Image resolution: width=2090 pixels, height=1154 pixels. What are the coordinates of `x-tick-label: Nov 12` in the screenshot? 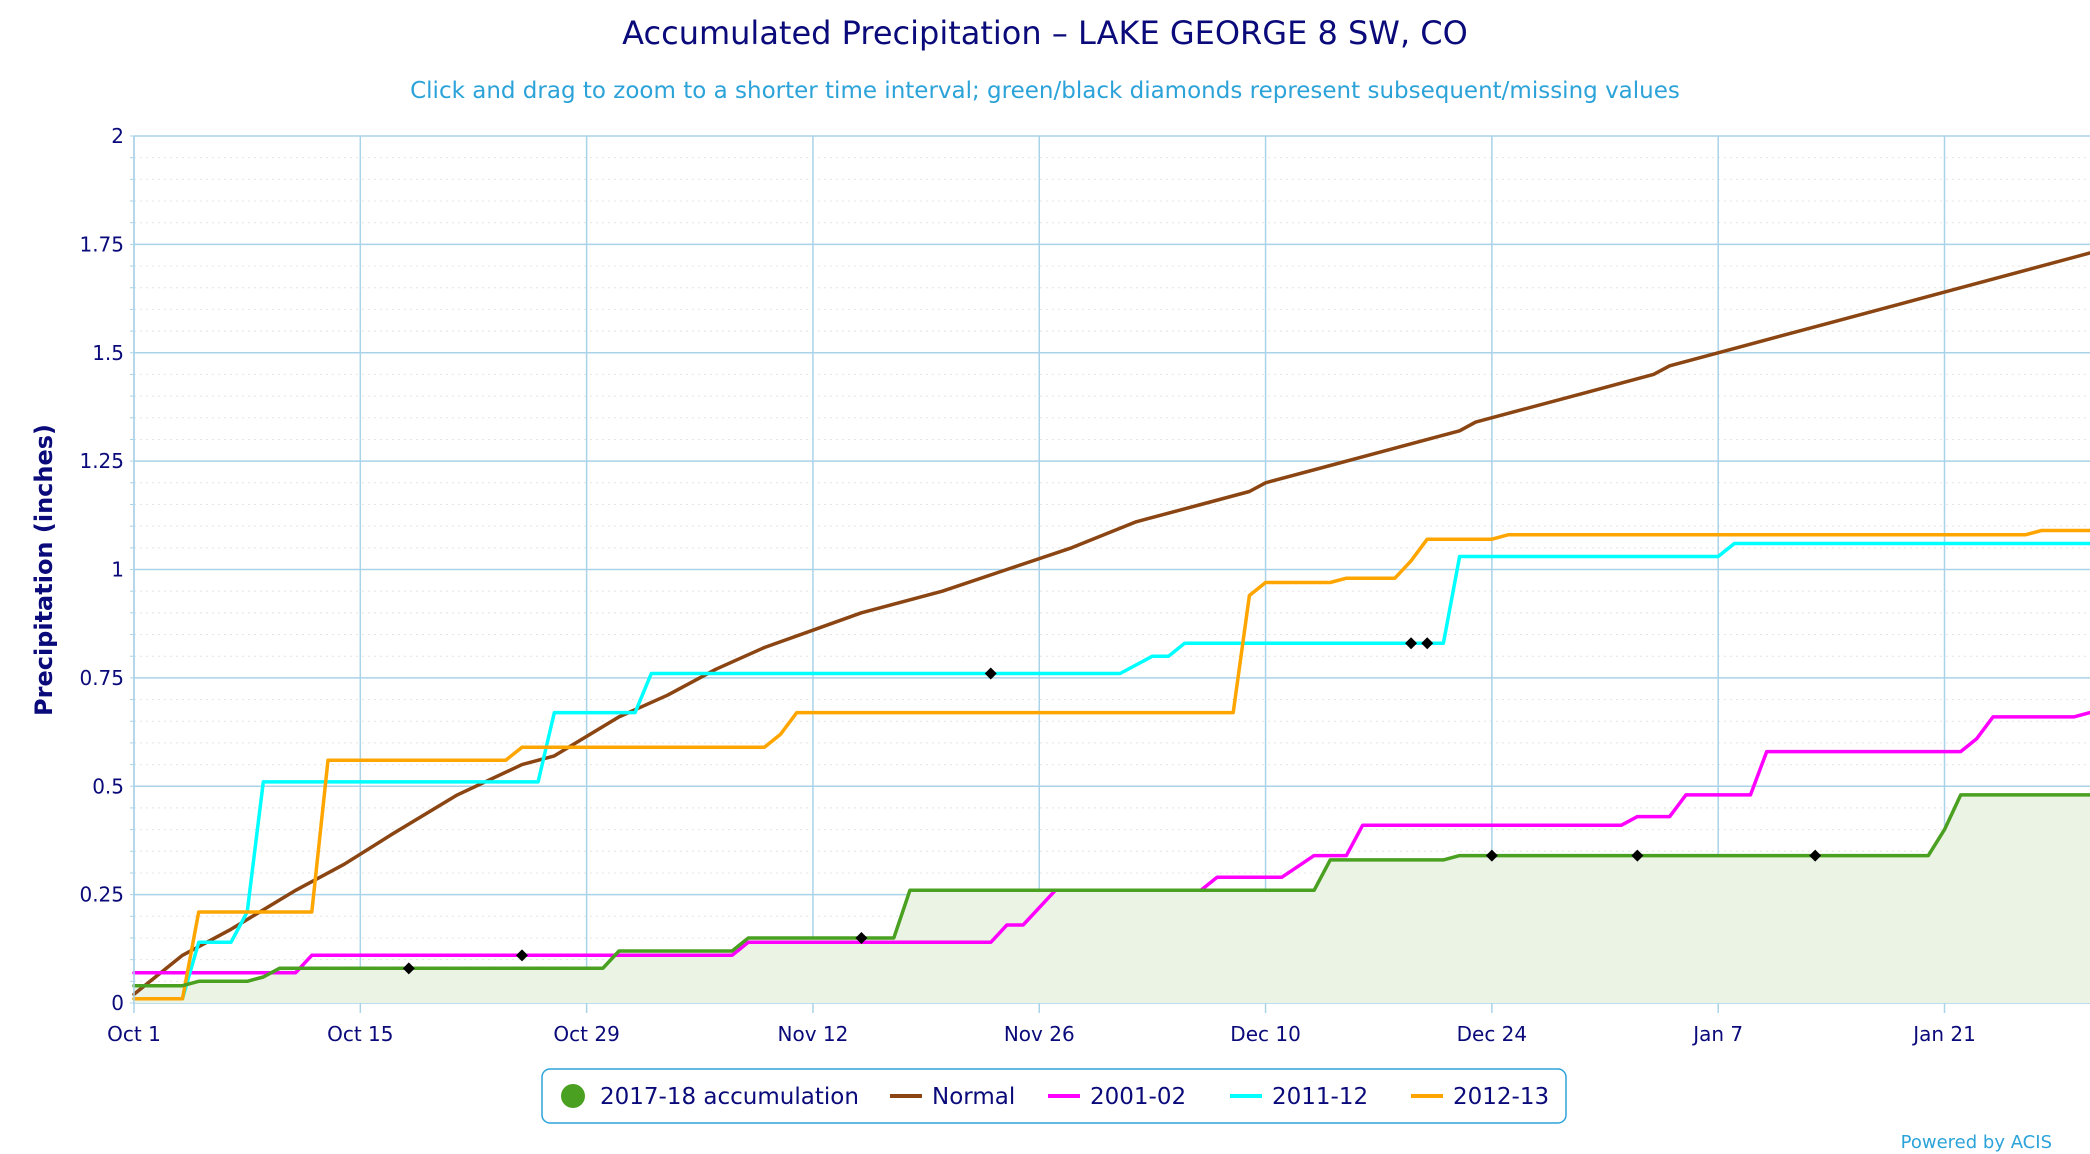 It's located at (813, 1034).